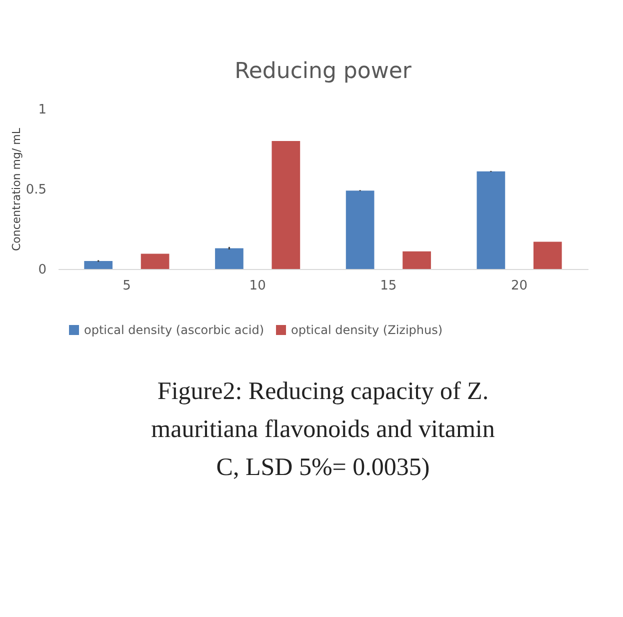  Describe the element at coordinates (323, 71) in the screenshot. I see `chart-title: Reducing power` at that location.